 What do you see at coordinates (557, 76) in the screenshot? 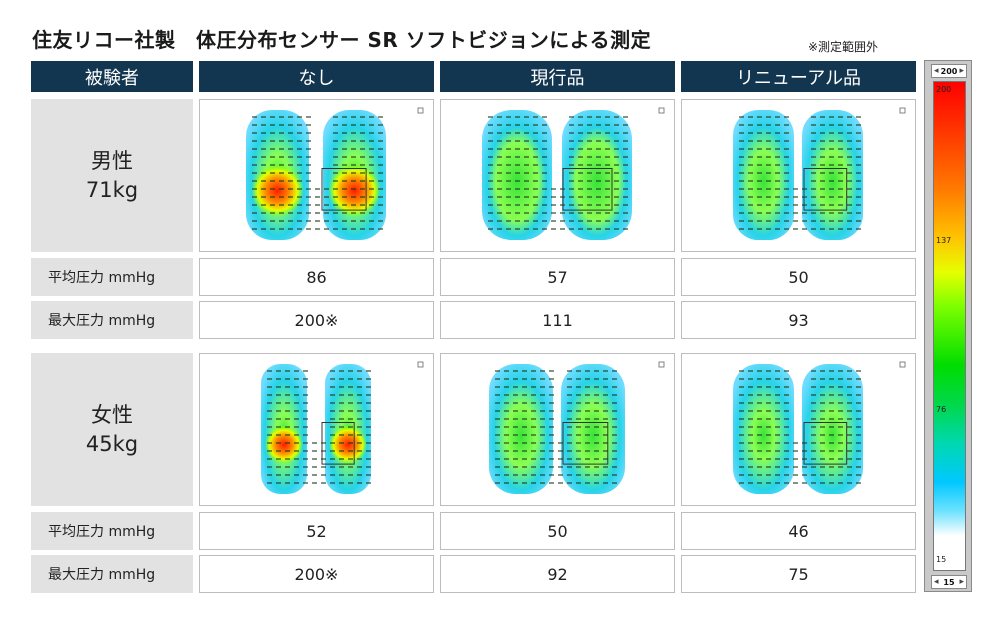
I see `header-current: 現行品` at bounding box center [557, 76].